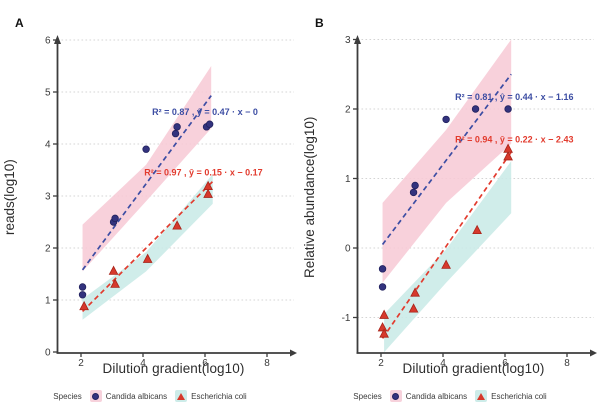 The height and width of the screenshot is (415, 600). I want to click on panel-a-x-axis-title: Dilution gradient(log10), so click(173, 368).